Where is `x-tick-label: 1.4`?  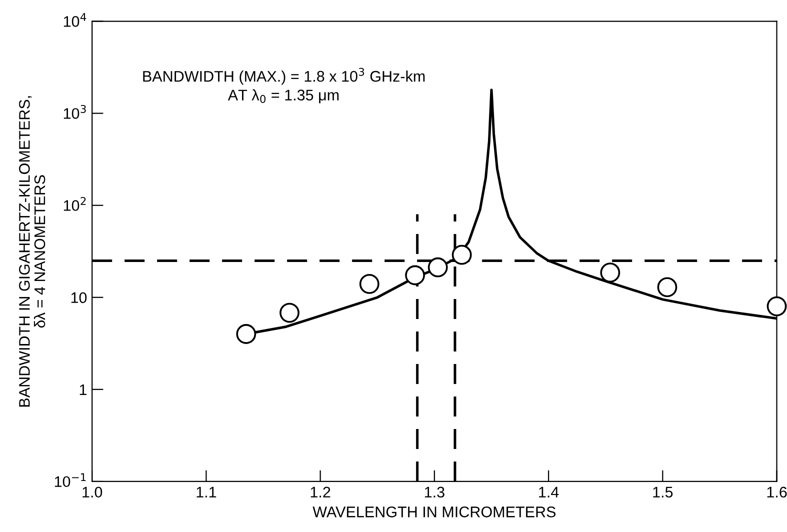 x-tick-label: 1.4 is located at coordinates (549, 492).